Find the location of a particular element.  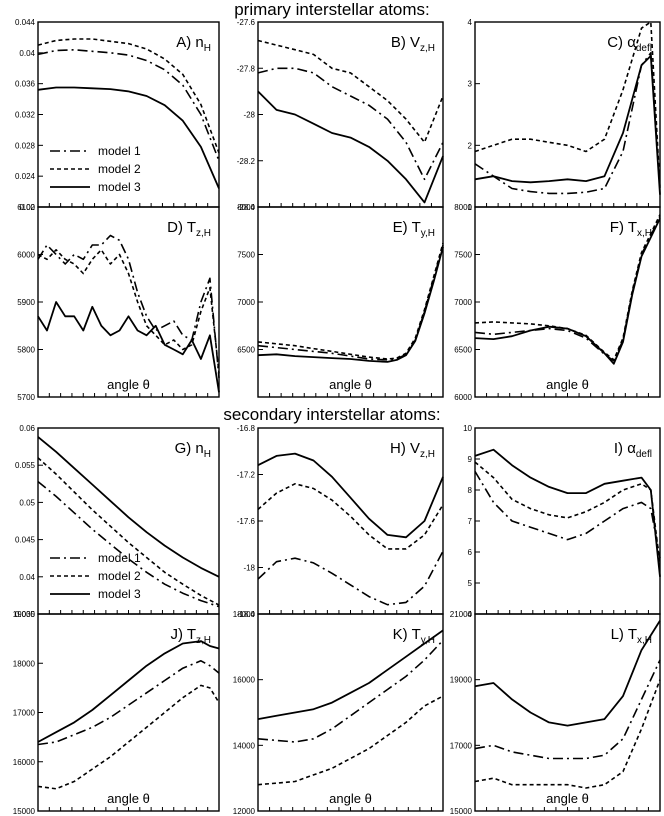

panel-a-label: A) nH is located at coordinates (193, 44).